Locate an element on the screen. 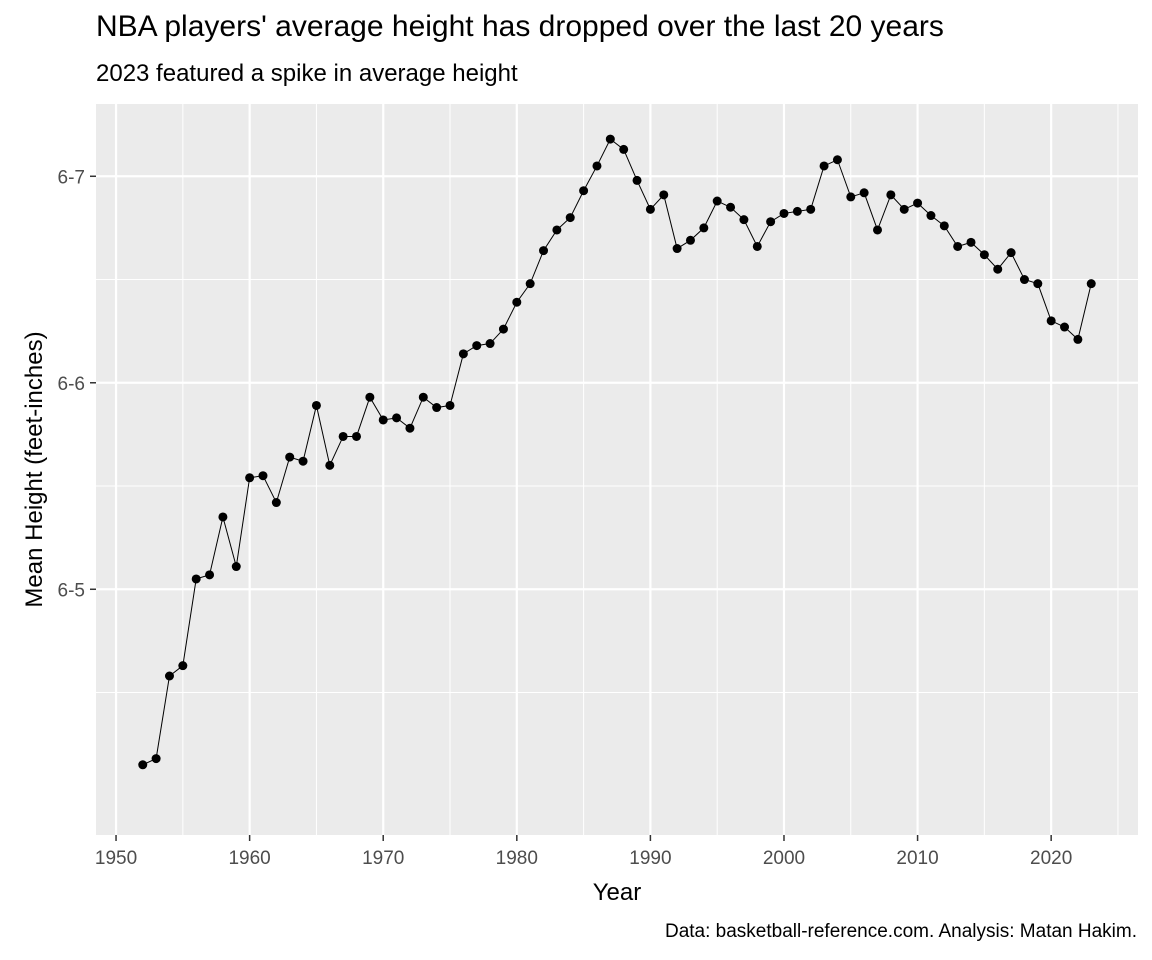  y-axis: 6-5 6-6 6-7 is located at coordinates (77, 384).